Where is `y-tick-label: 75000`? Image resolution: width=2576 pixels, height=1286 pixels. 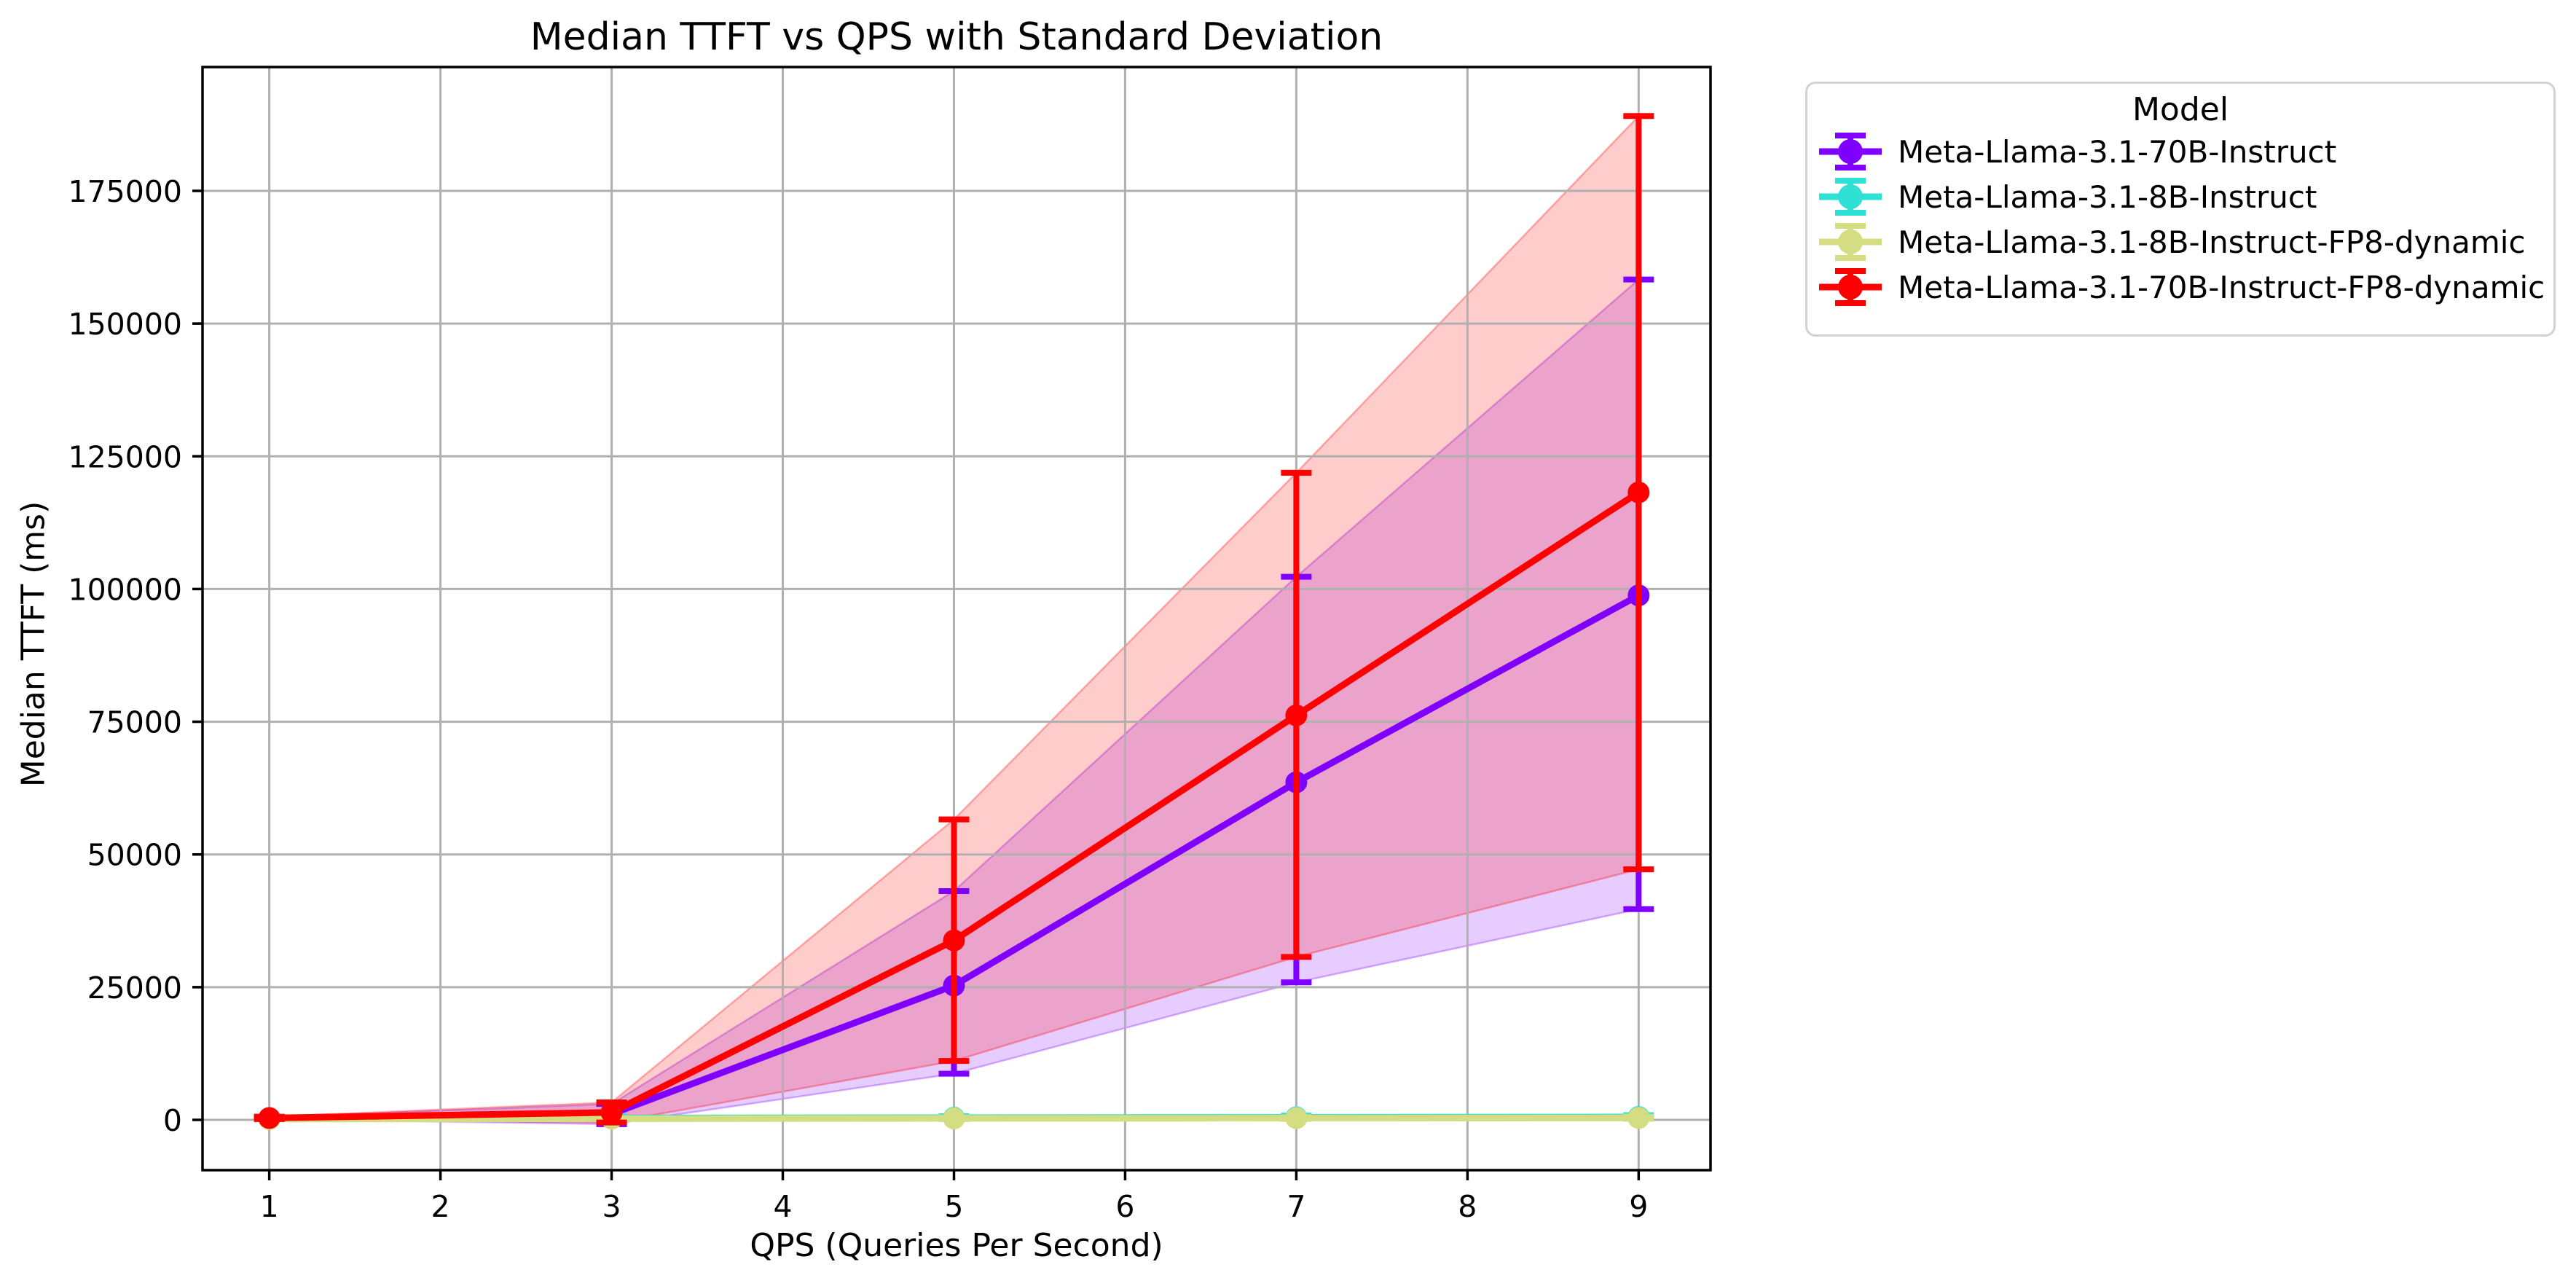
y-tick-label: 75000 is located at coordinates (134, 722).